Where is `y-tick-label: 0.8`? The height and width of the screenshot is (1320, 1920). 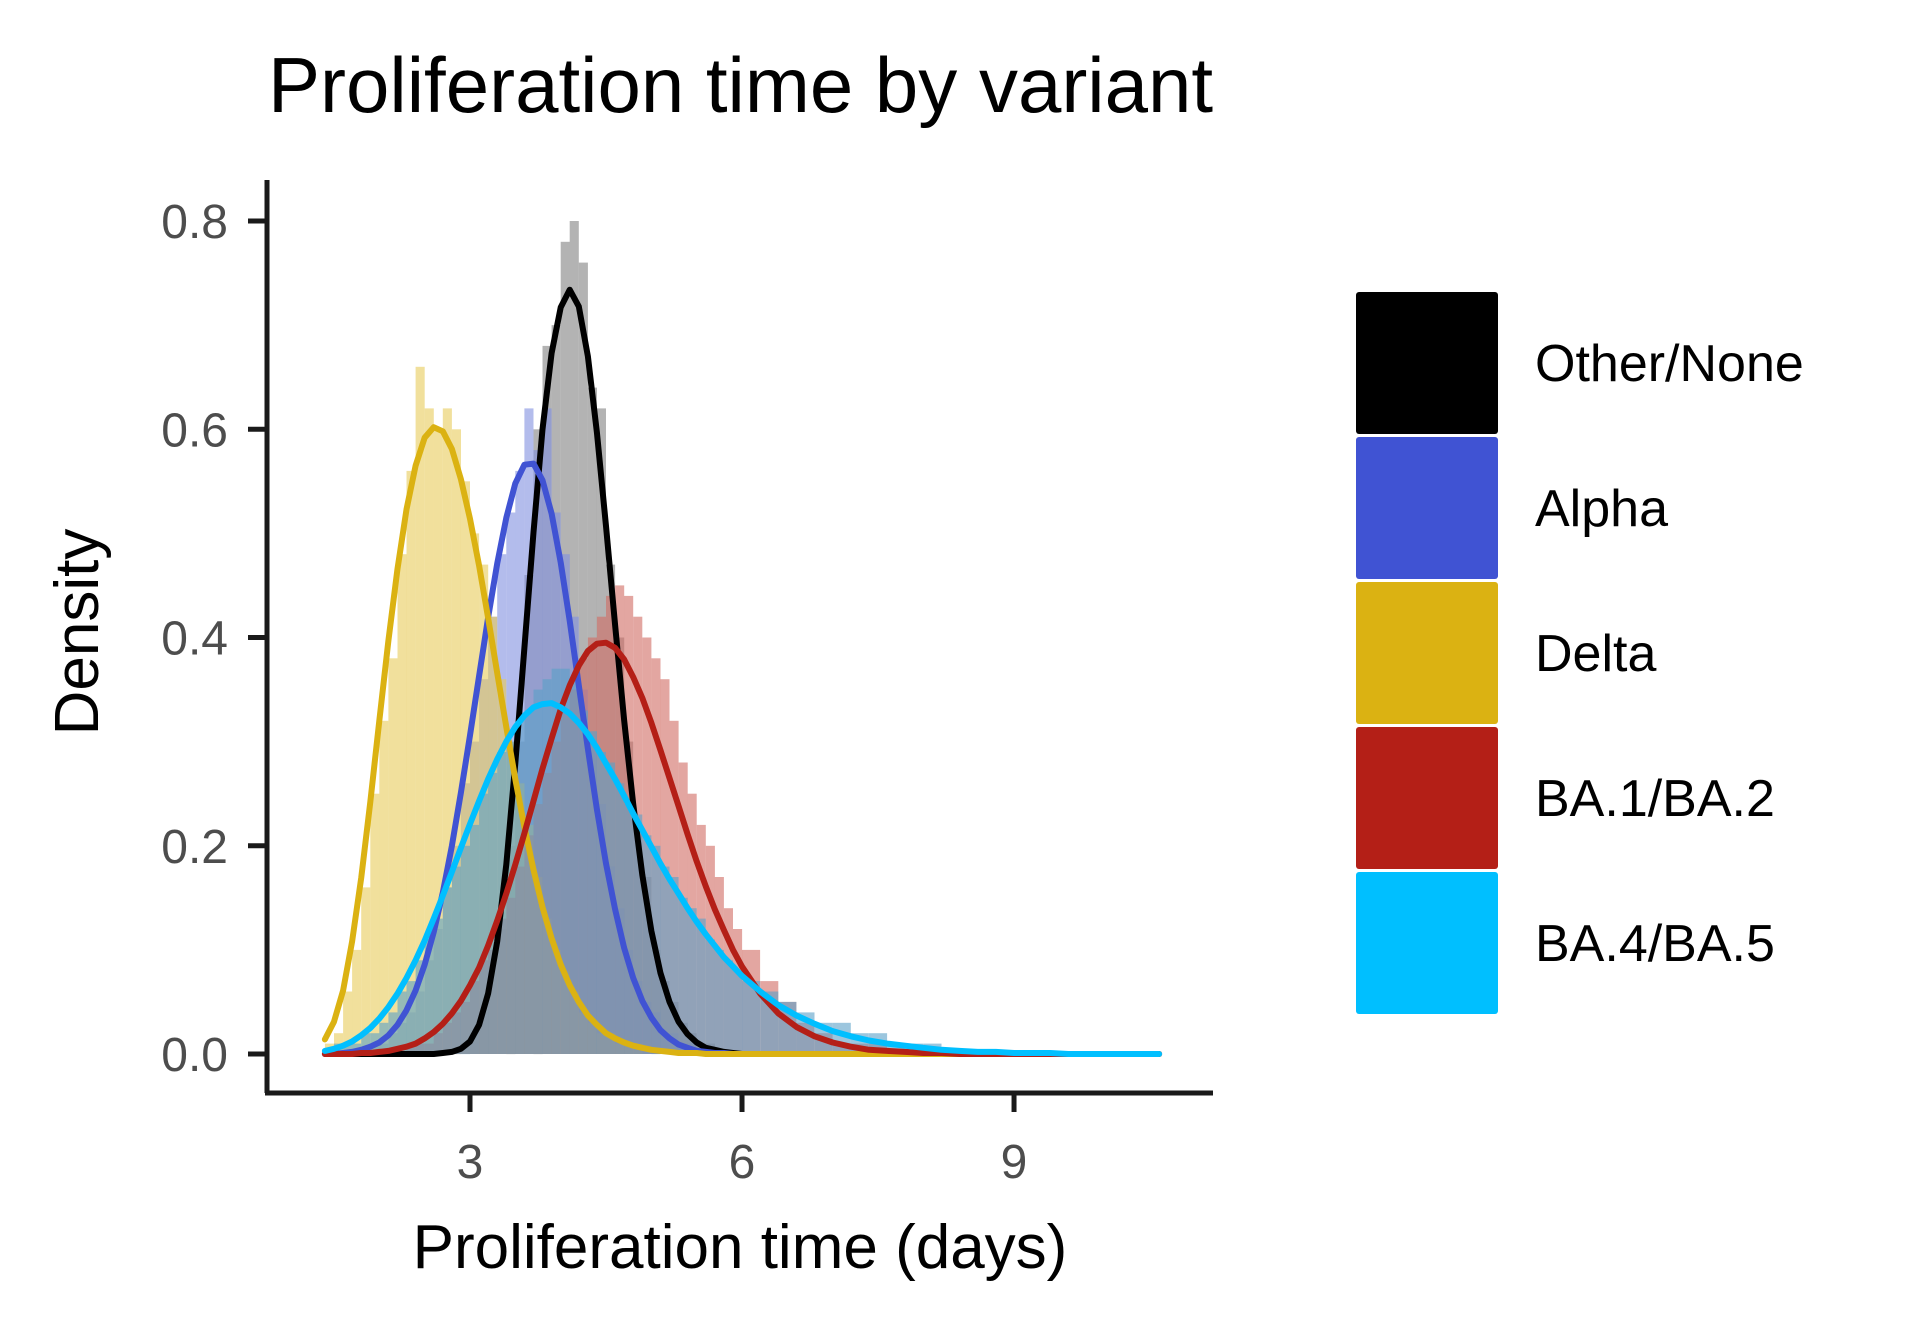 y-tick-label: 0.8 is located at coordinates (194, 222).